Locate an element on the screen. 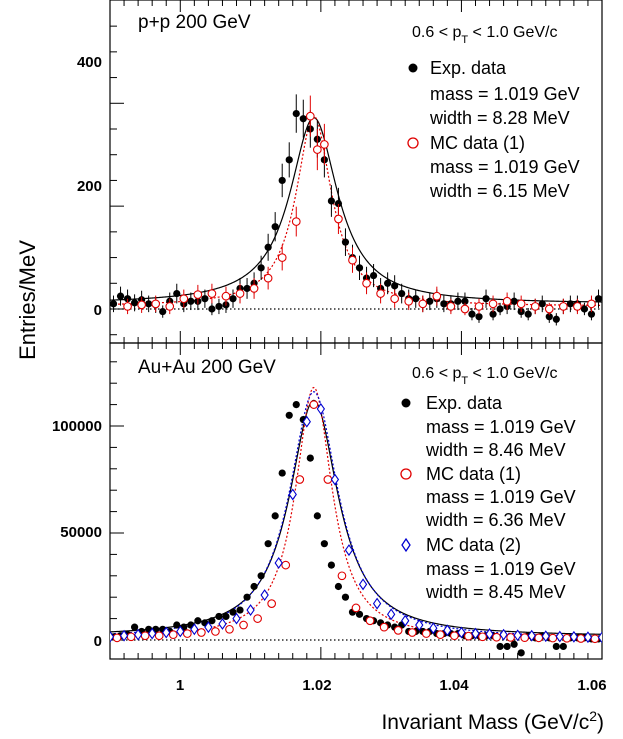 The height and width of the screenshot is (739, 623). bottom-ytick-label-1: 50000 is located at coordinates (81, 532).